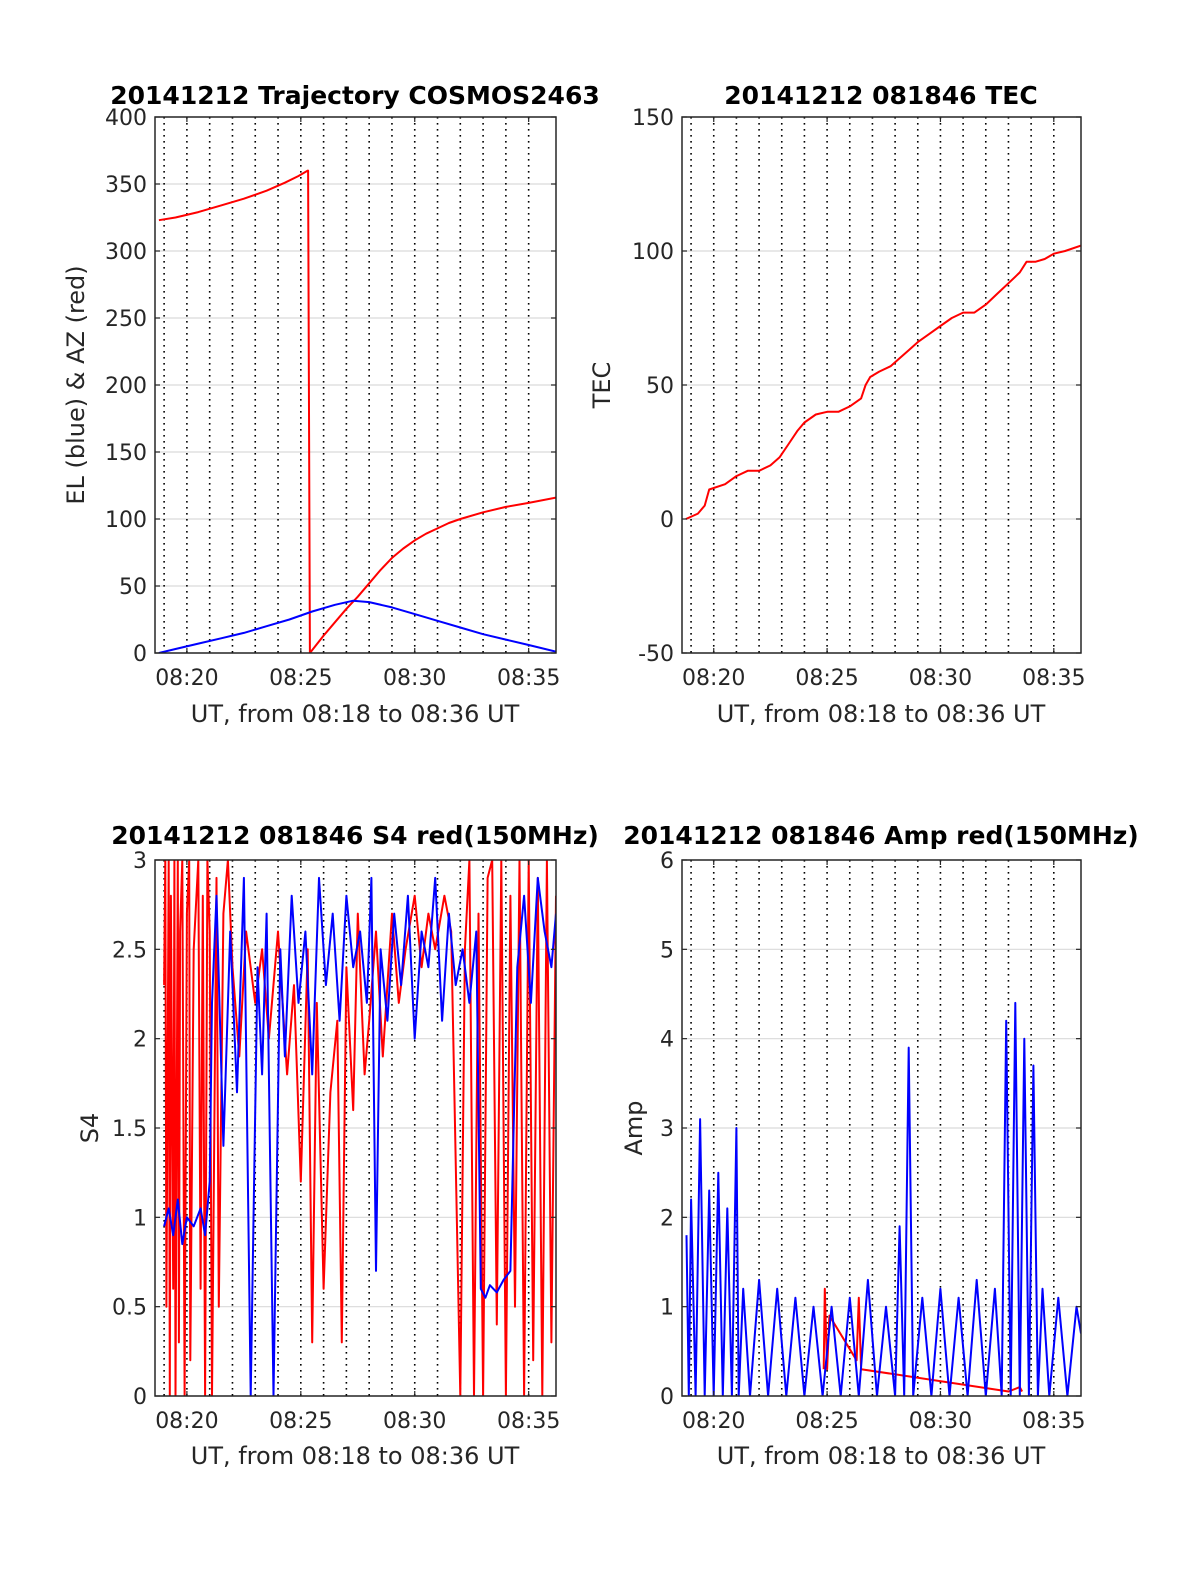 This screenshot has height=1575, width=1200. What do you see at coordinates (667, 950) in the screenshot?
I see `y-tick-label: 5` at bounding box center [667, 950].